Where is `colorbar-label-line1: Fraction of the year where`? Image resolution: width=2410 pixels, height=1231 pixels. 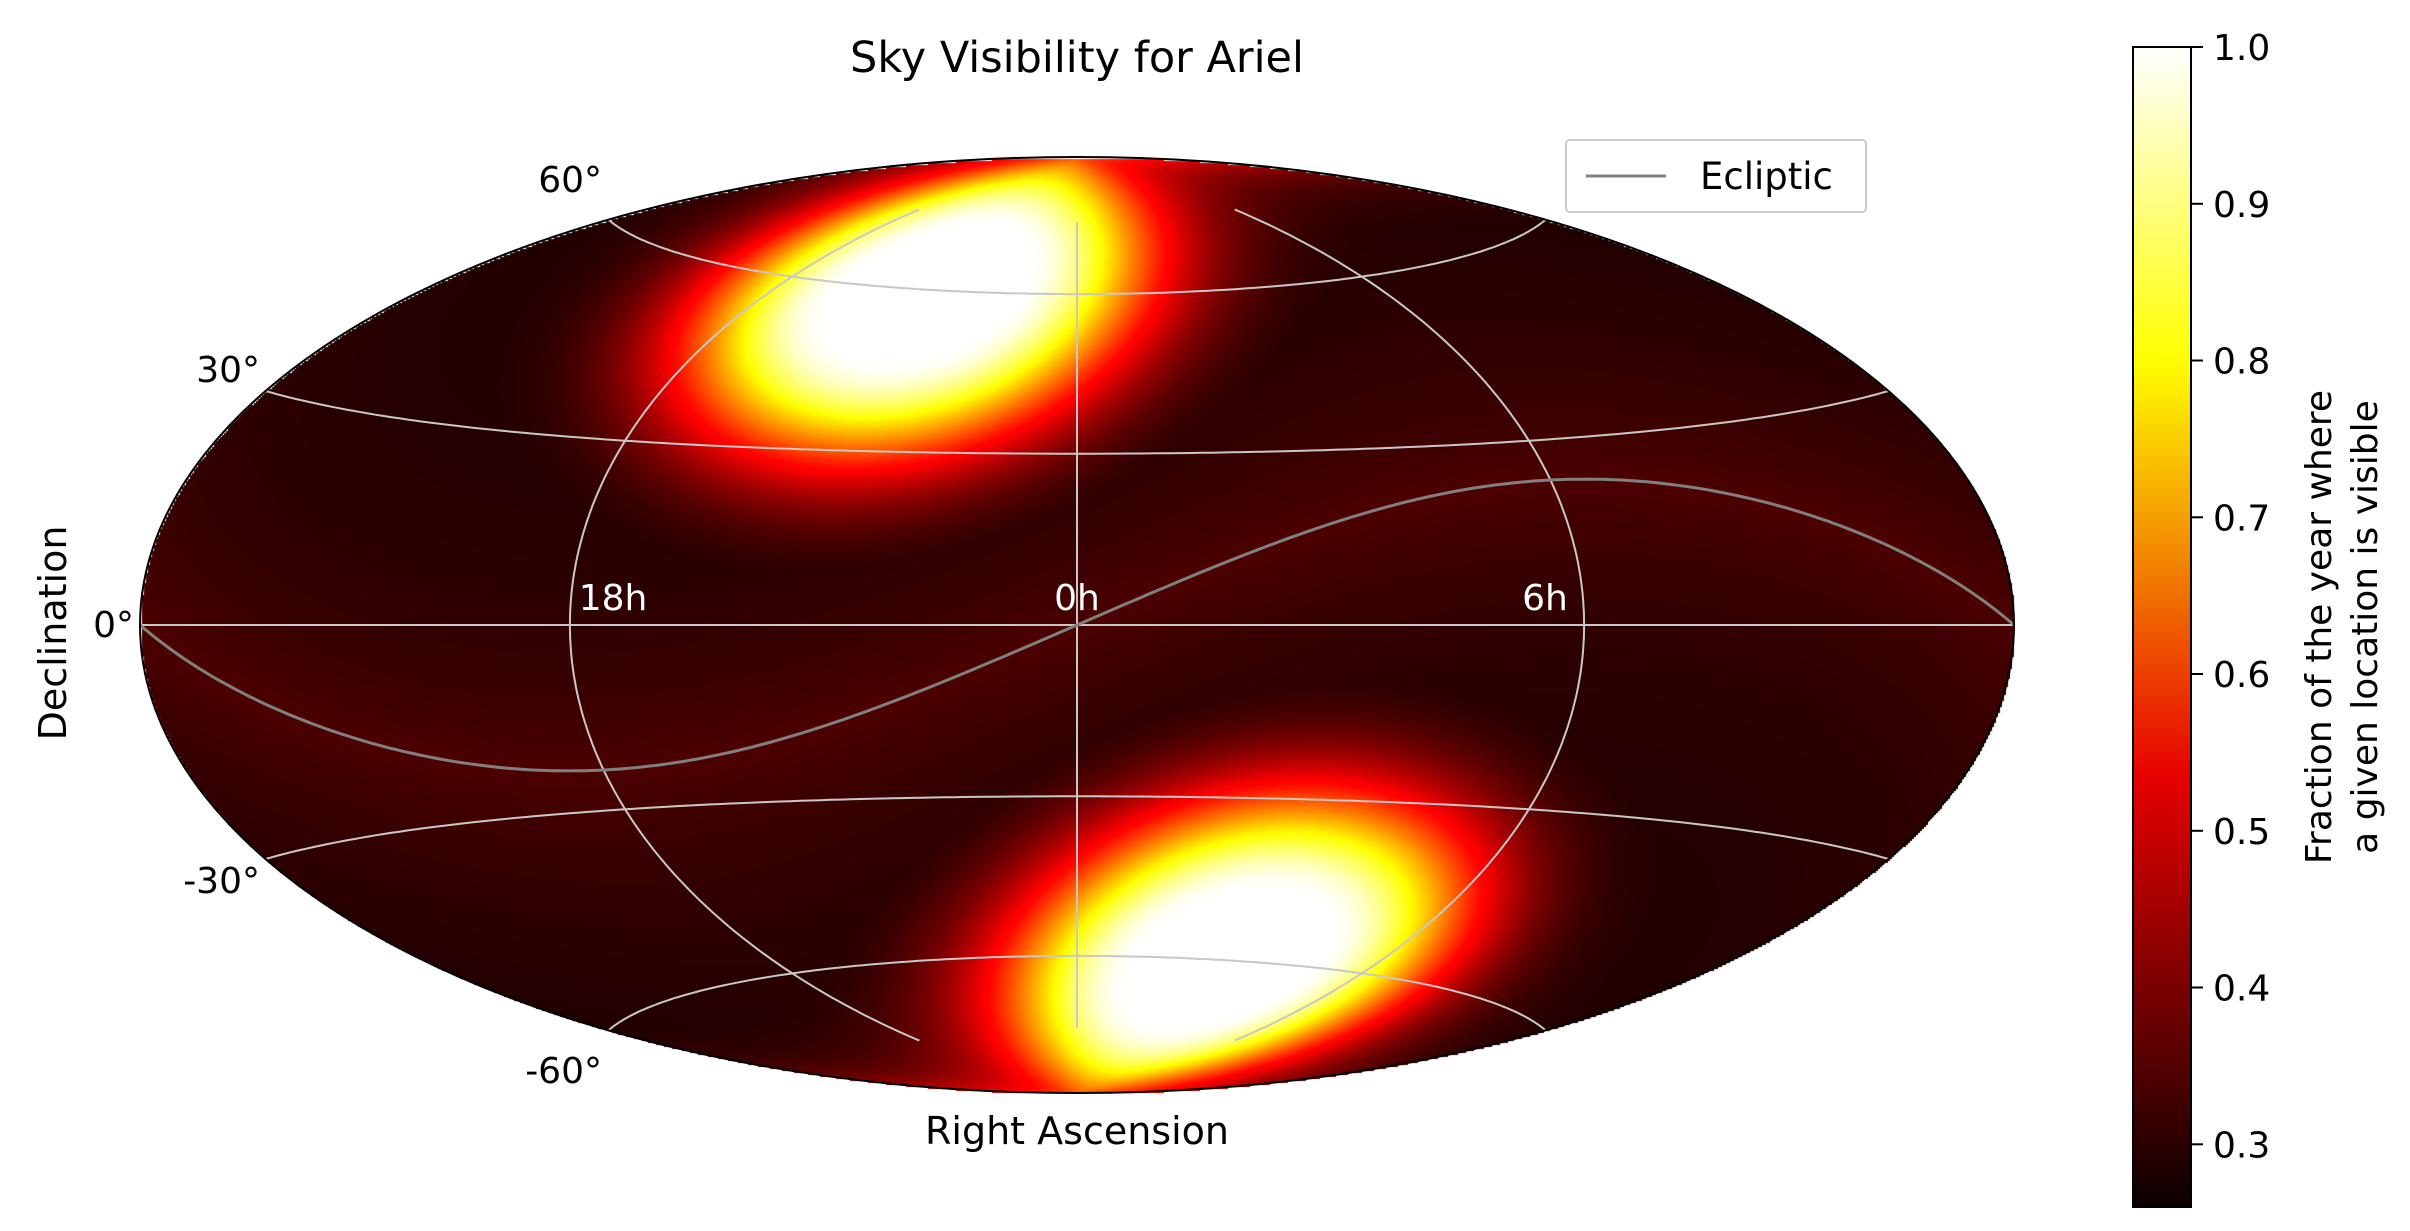 colorbar-label-line1: Fraction of the year where is located at coordinates (2319, 627).